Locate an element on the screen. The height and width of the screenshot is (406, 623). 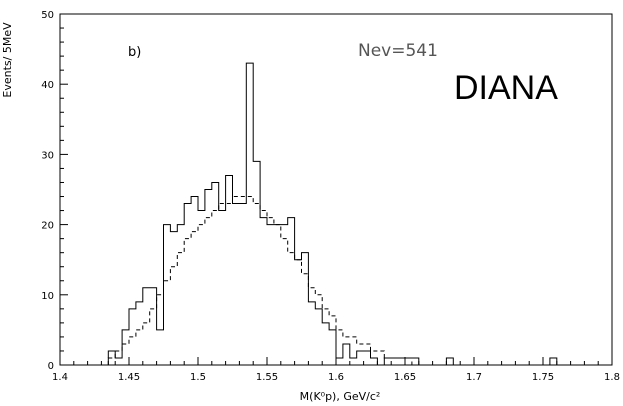
y-tick-label: 20 is located at coordinates (47, 226).